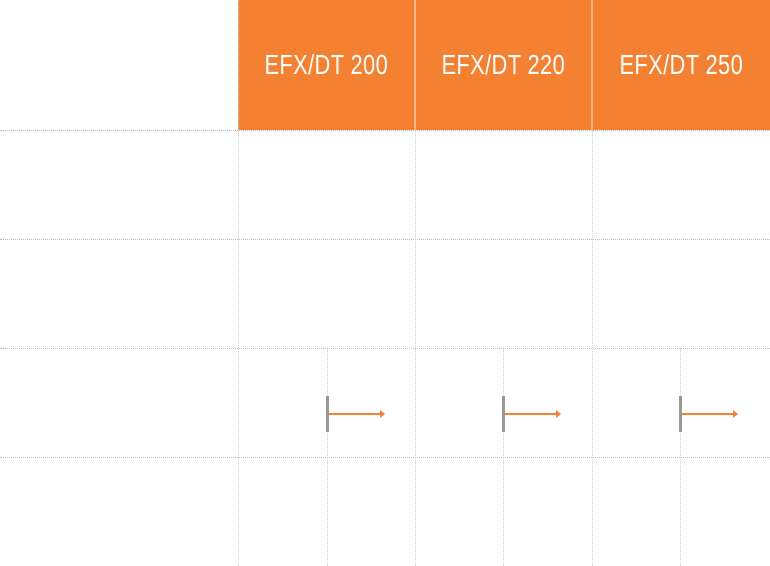 The image size is (770, 566). I want to click on header-cell-efx-dt-220: EFX/DT 220, so click(503, 65).